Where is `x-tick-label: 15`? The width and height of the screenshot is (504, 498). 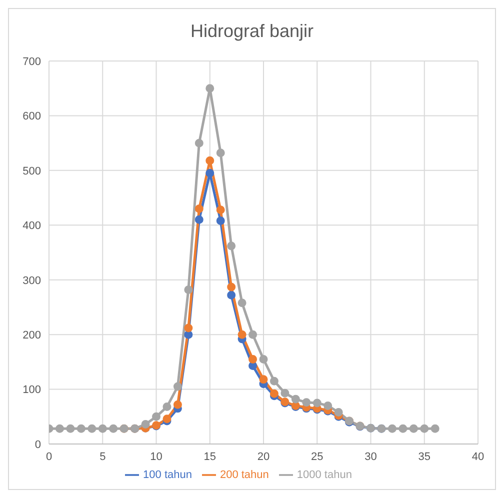
x-tick-label: 15 is located at coordinates (210, 456).